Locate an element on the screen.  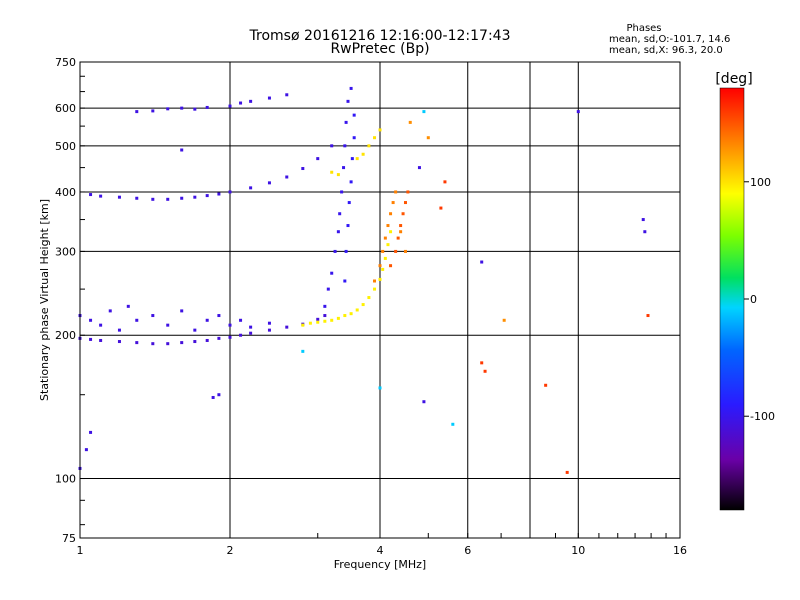
y-tick-label: 75 is located at coordinates (69, 538).